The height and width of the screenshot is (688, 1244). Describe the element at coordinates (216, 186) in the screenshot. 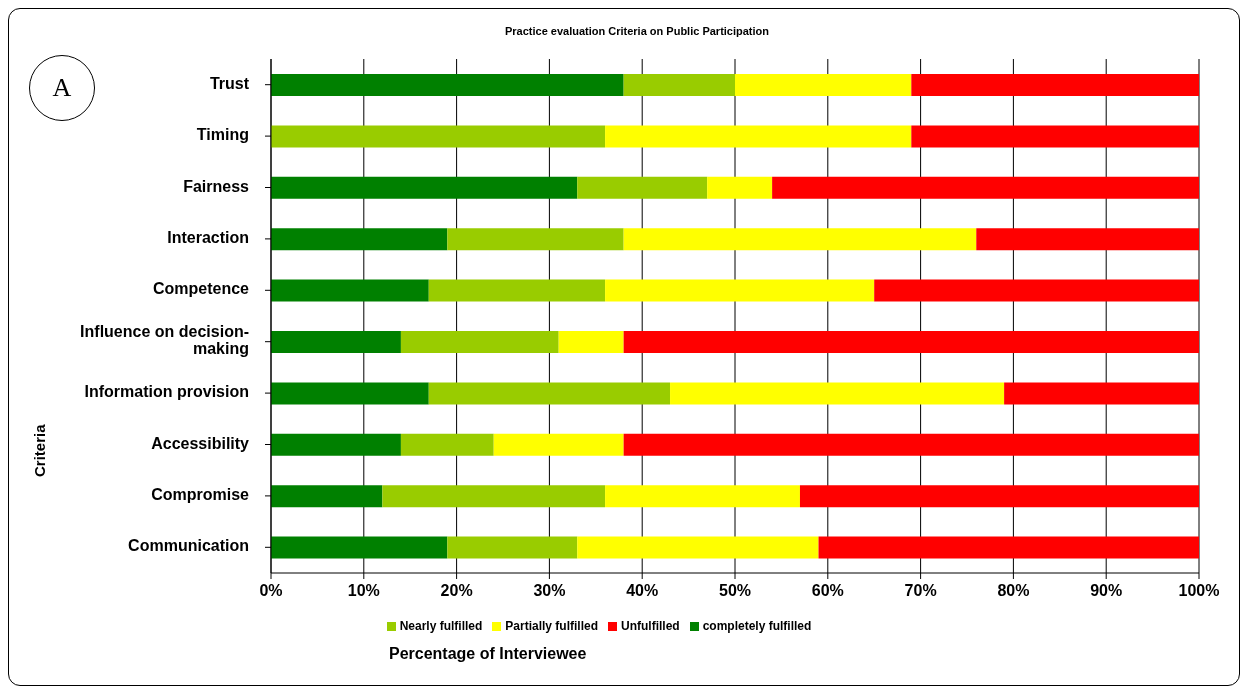

I see `y-tick-label: Fairness` at that location.